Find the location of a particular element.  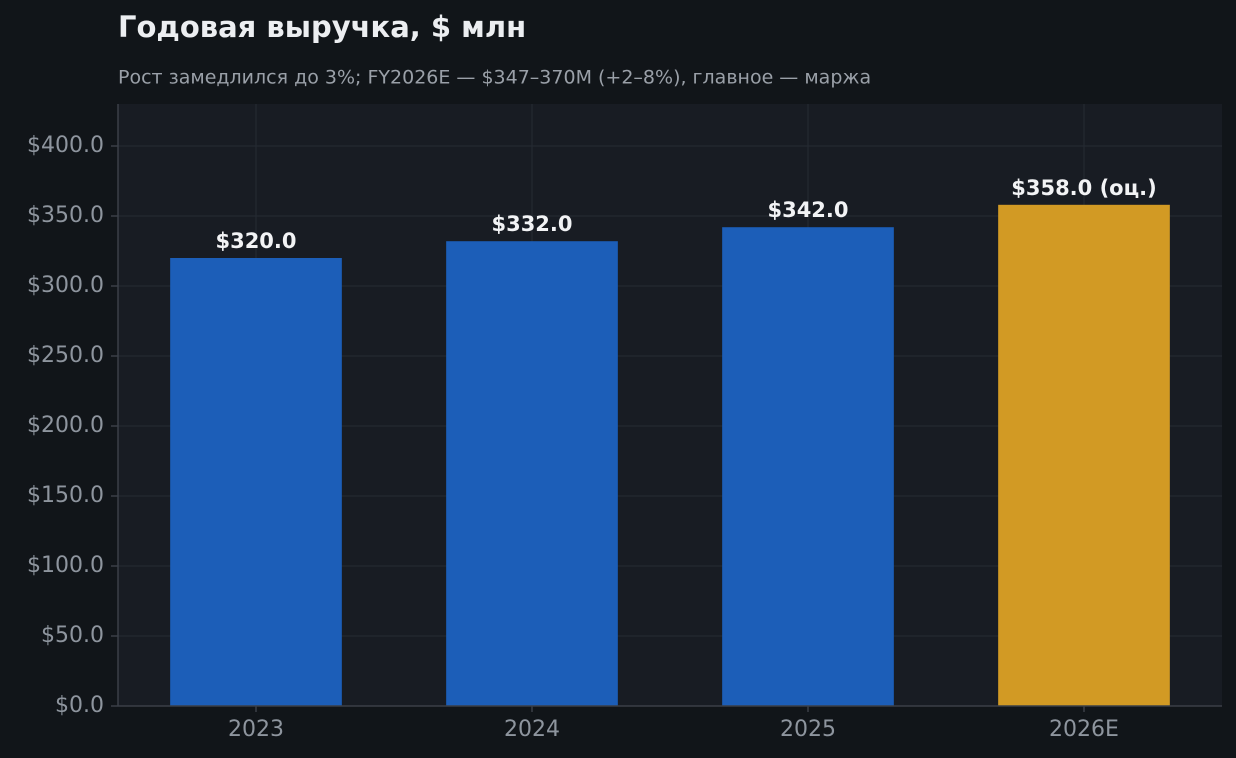

value-label: $342.0 is located at coordinates (807, 210).